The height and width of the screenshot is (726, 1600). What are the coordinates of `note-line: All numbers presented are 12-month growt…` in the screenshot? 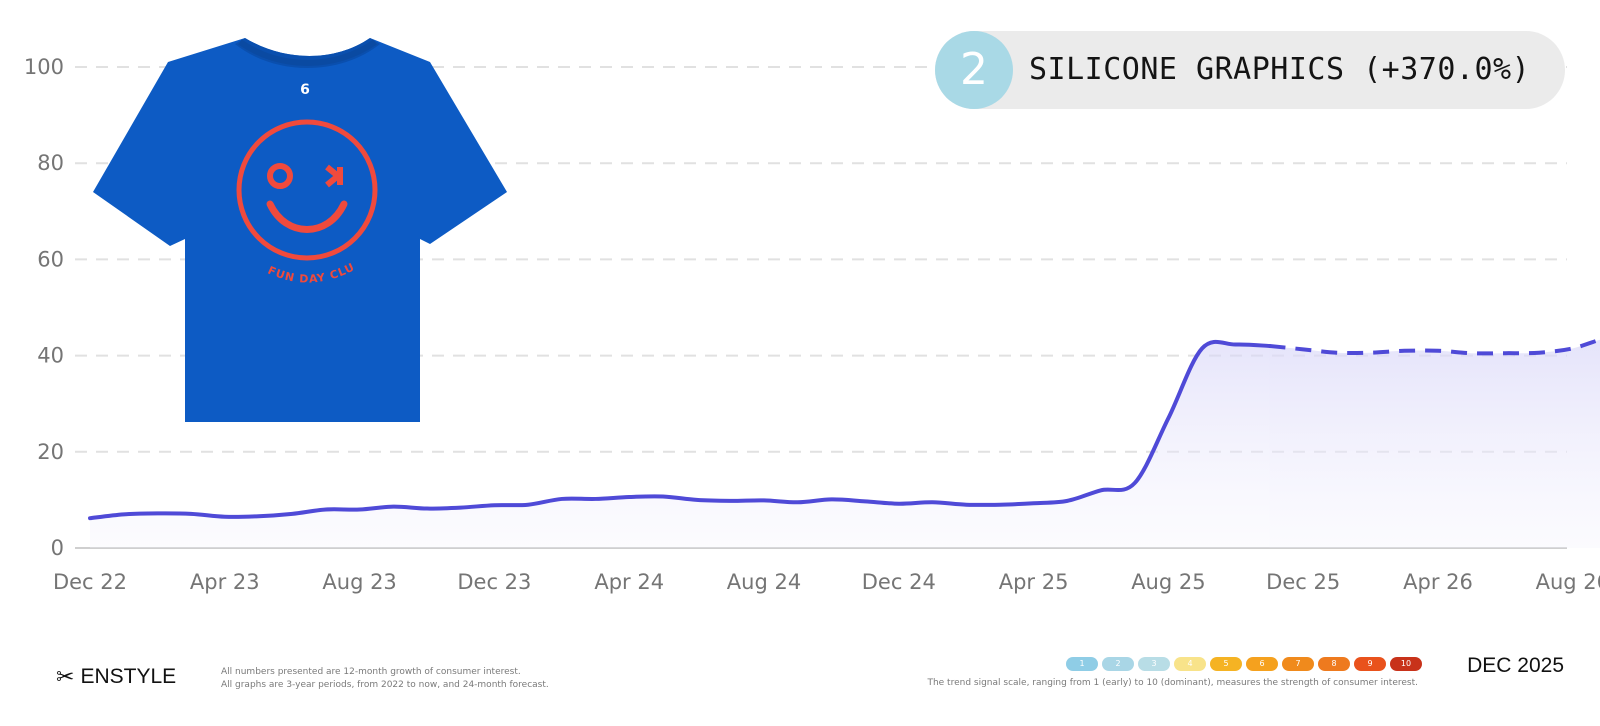 It's located at (371, 672).